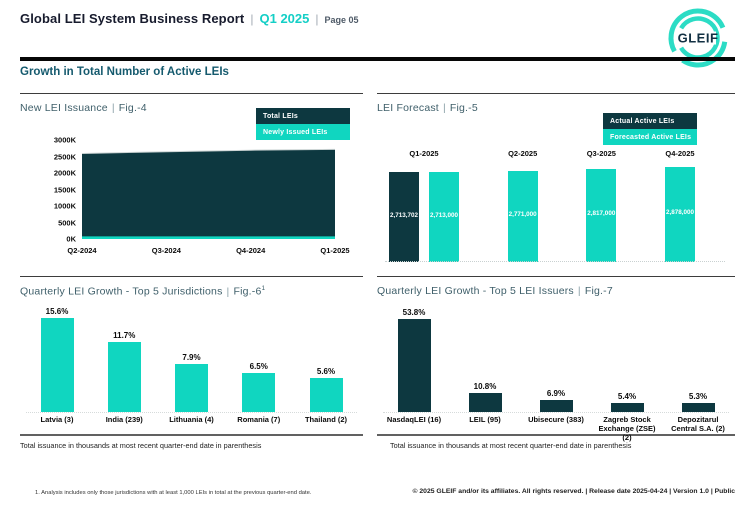  Describe the element at coordinates (556, 394) in the screenshot. I see `bar-value-label: 6.9%` at that location.